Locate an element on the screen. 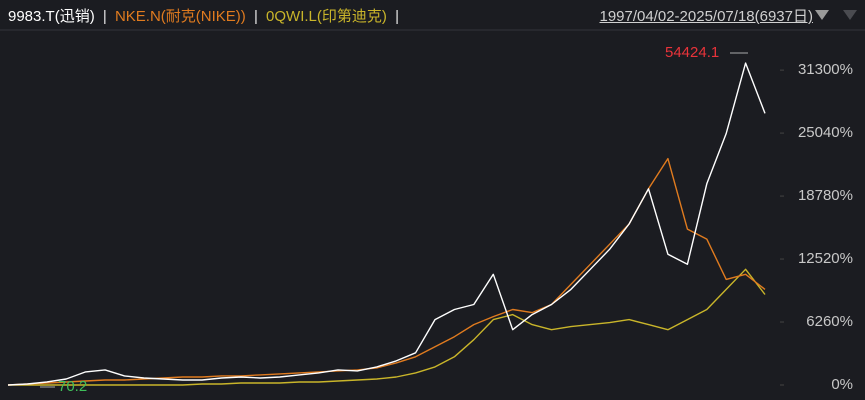  min-annotation: 70.2 is located at coordinates (72, 386).